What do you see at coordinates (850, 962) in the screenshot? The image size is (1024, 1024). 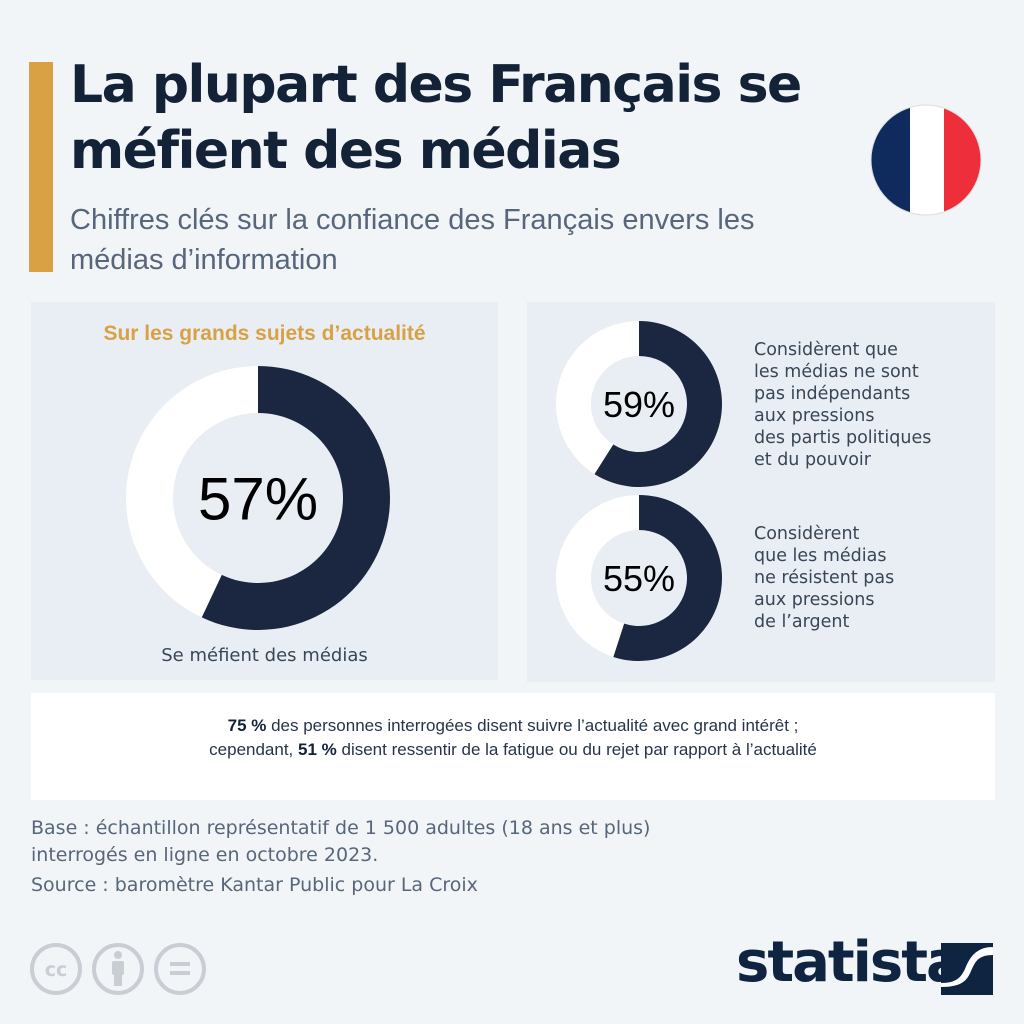 I see `statista-brand: statista` at bounding box center [850, 962].